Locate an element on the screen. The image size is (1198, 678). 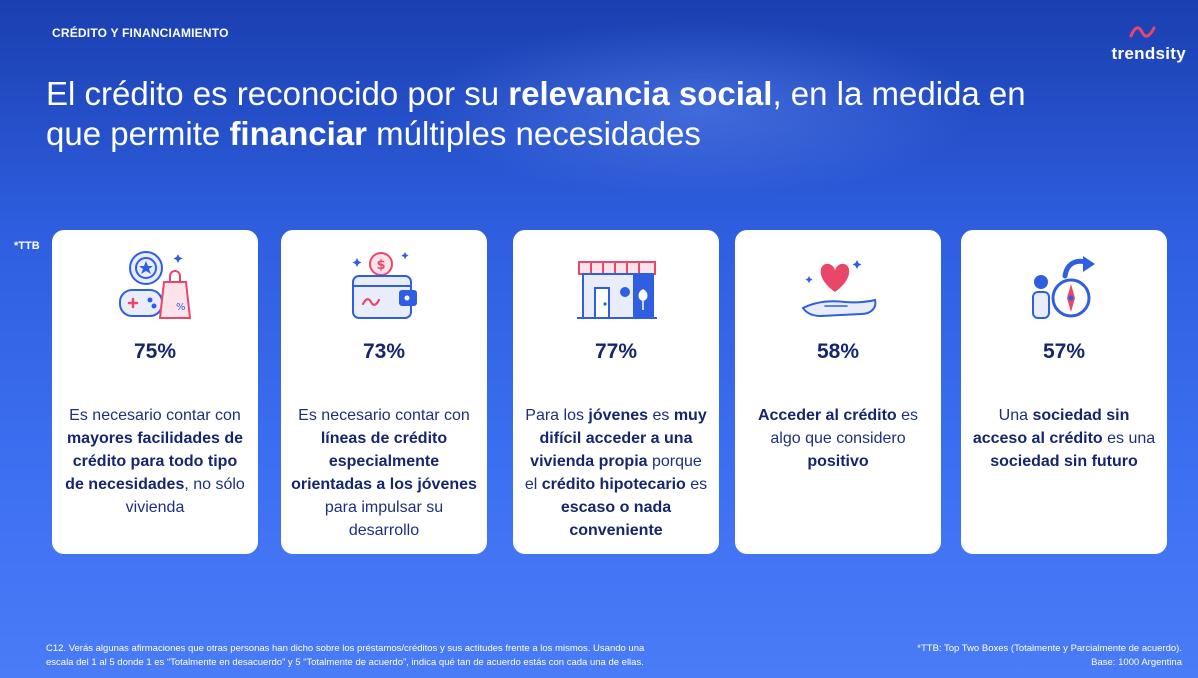
text: Una is located at coordinates (1015, 415).